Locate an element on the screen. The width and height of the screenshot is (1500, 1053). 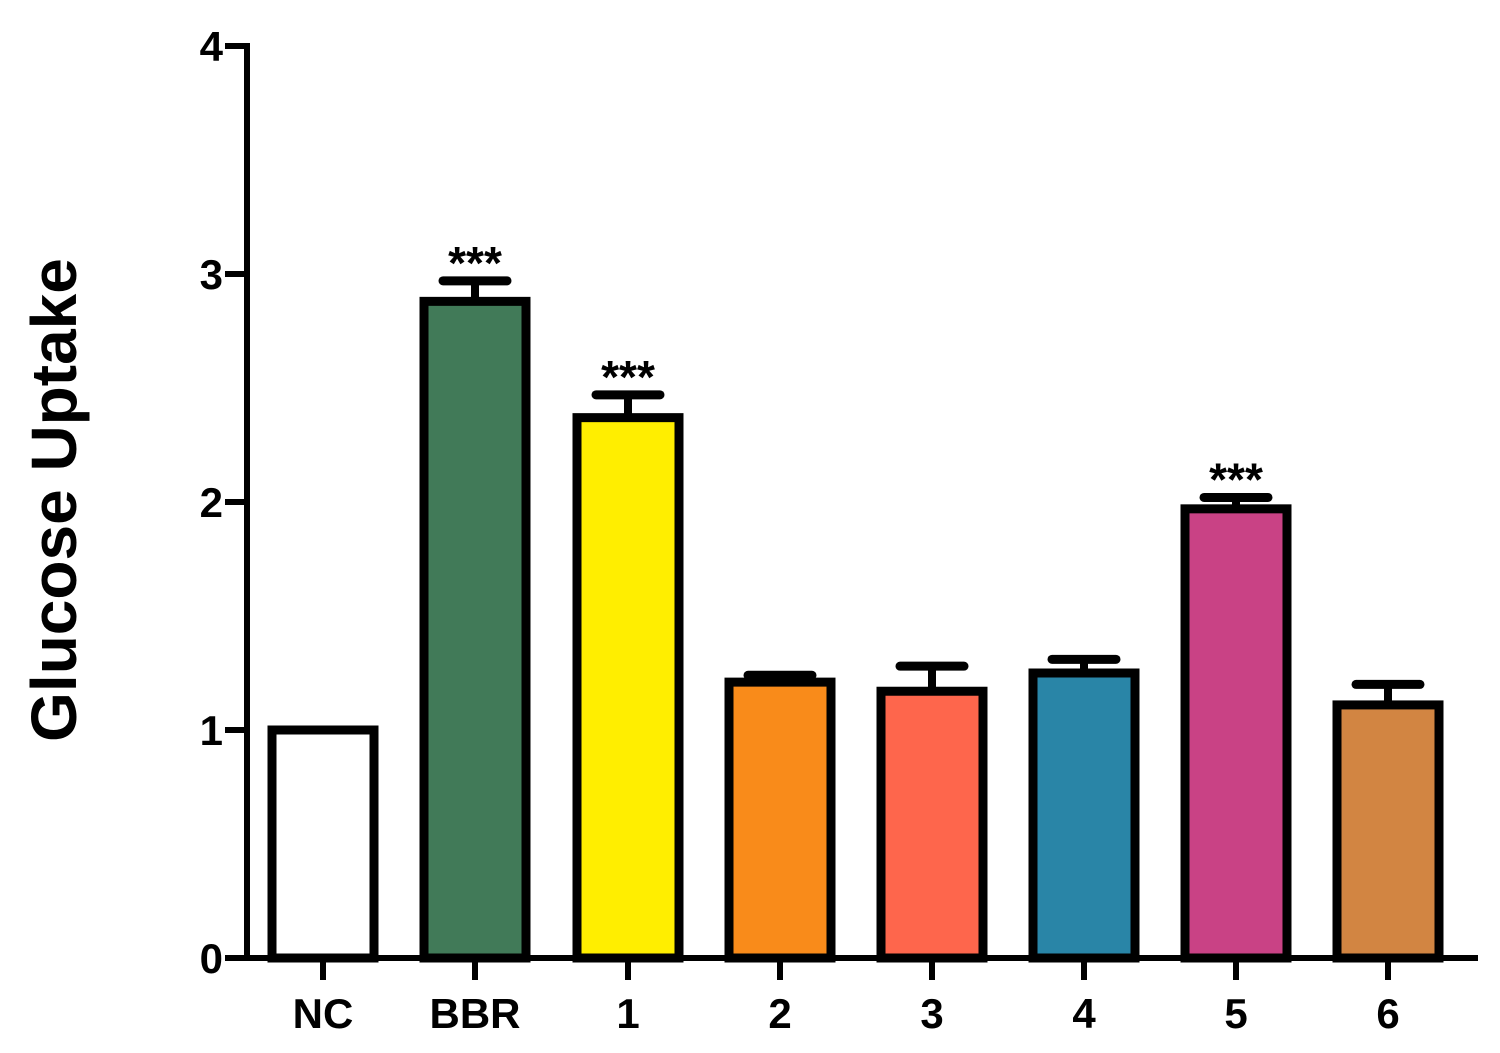
x-tick-label-4: 4 is located at coordinates (1084, 1013).